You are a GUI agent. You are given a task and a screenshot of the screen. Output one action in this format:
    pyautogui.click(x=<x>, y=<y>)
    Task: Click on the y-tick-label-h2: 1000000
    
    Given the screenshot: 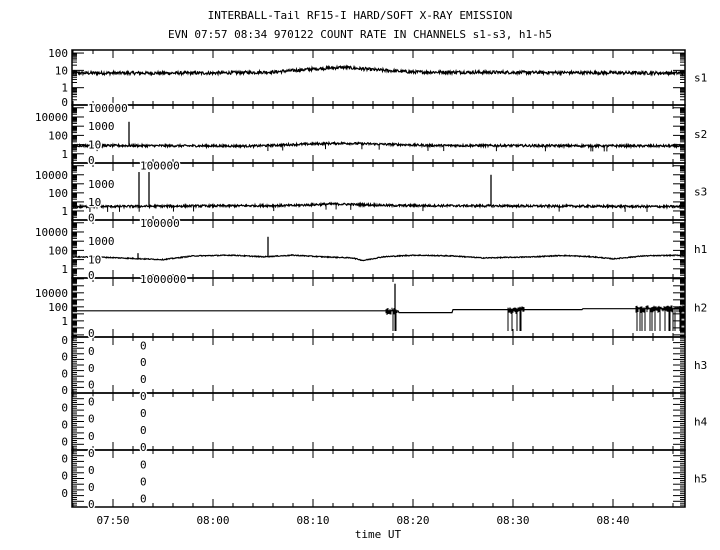 What is the action you would take?
    pyautogui.click(x=163, y=279)
    